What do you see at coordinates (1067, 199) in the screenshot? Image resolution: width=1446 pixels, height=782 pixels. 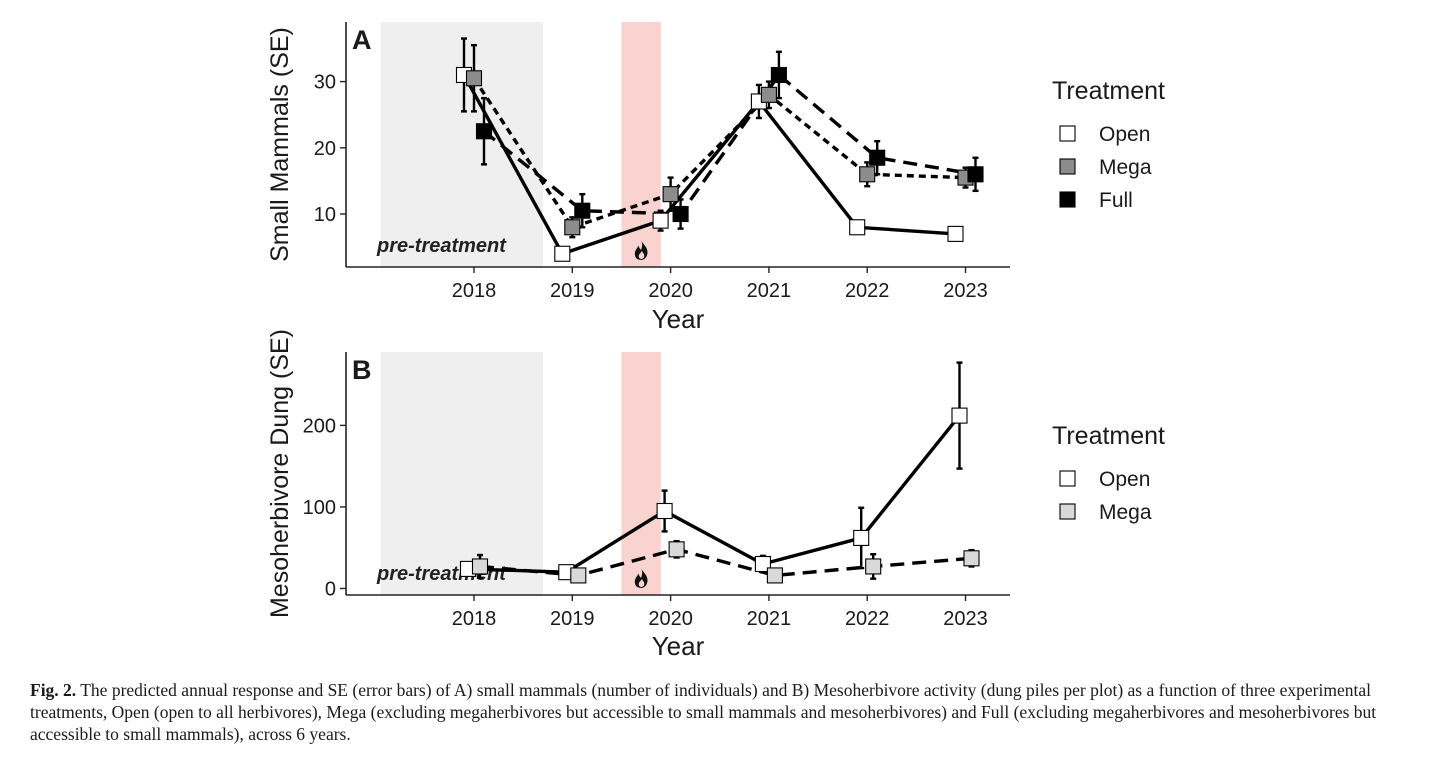 I see `legend-key-full` at bounding box center [1067, 199].